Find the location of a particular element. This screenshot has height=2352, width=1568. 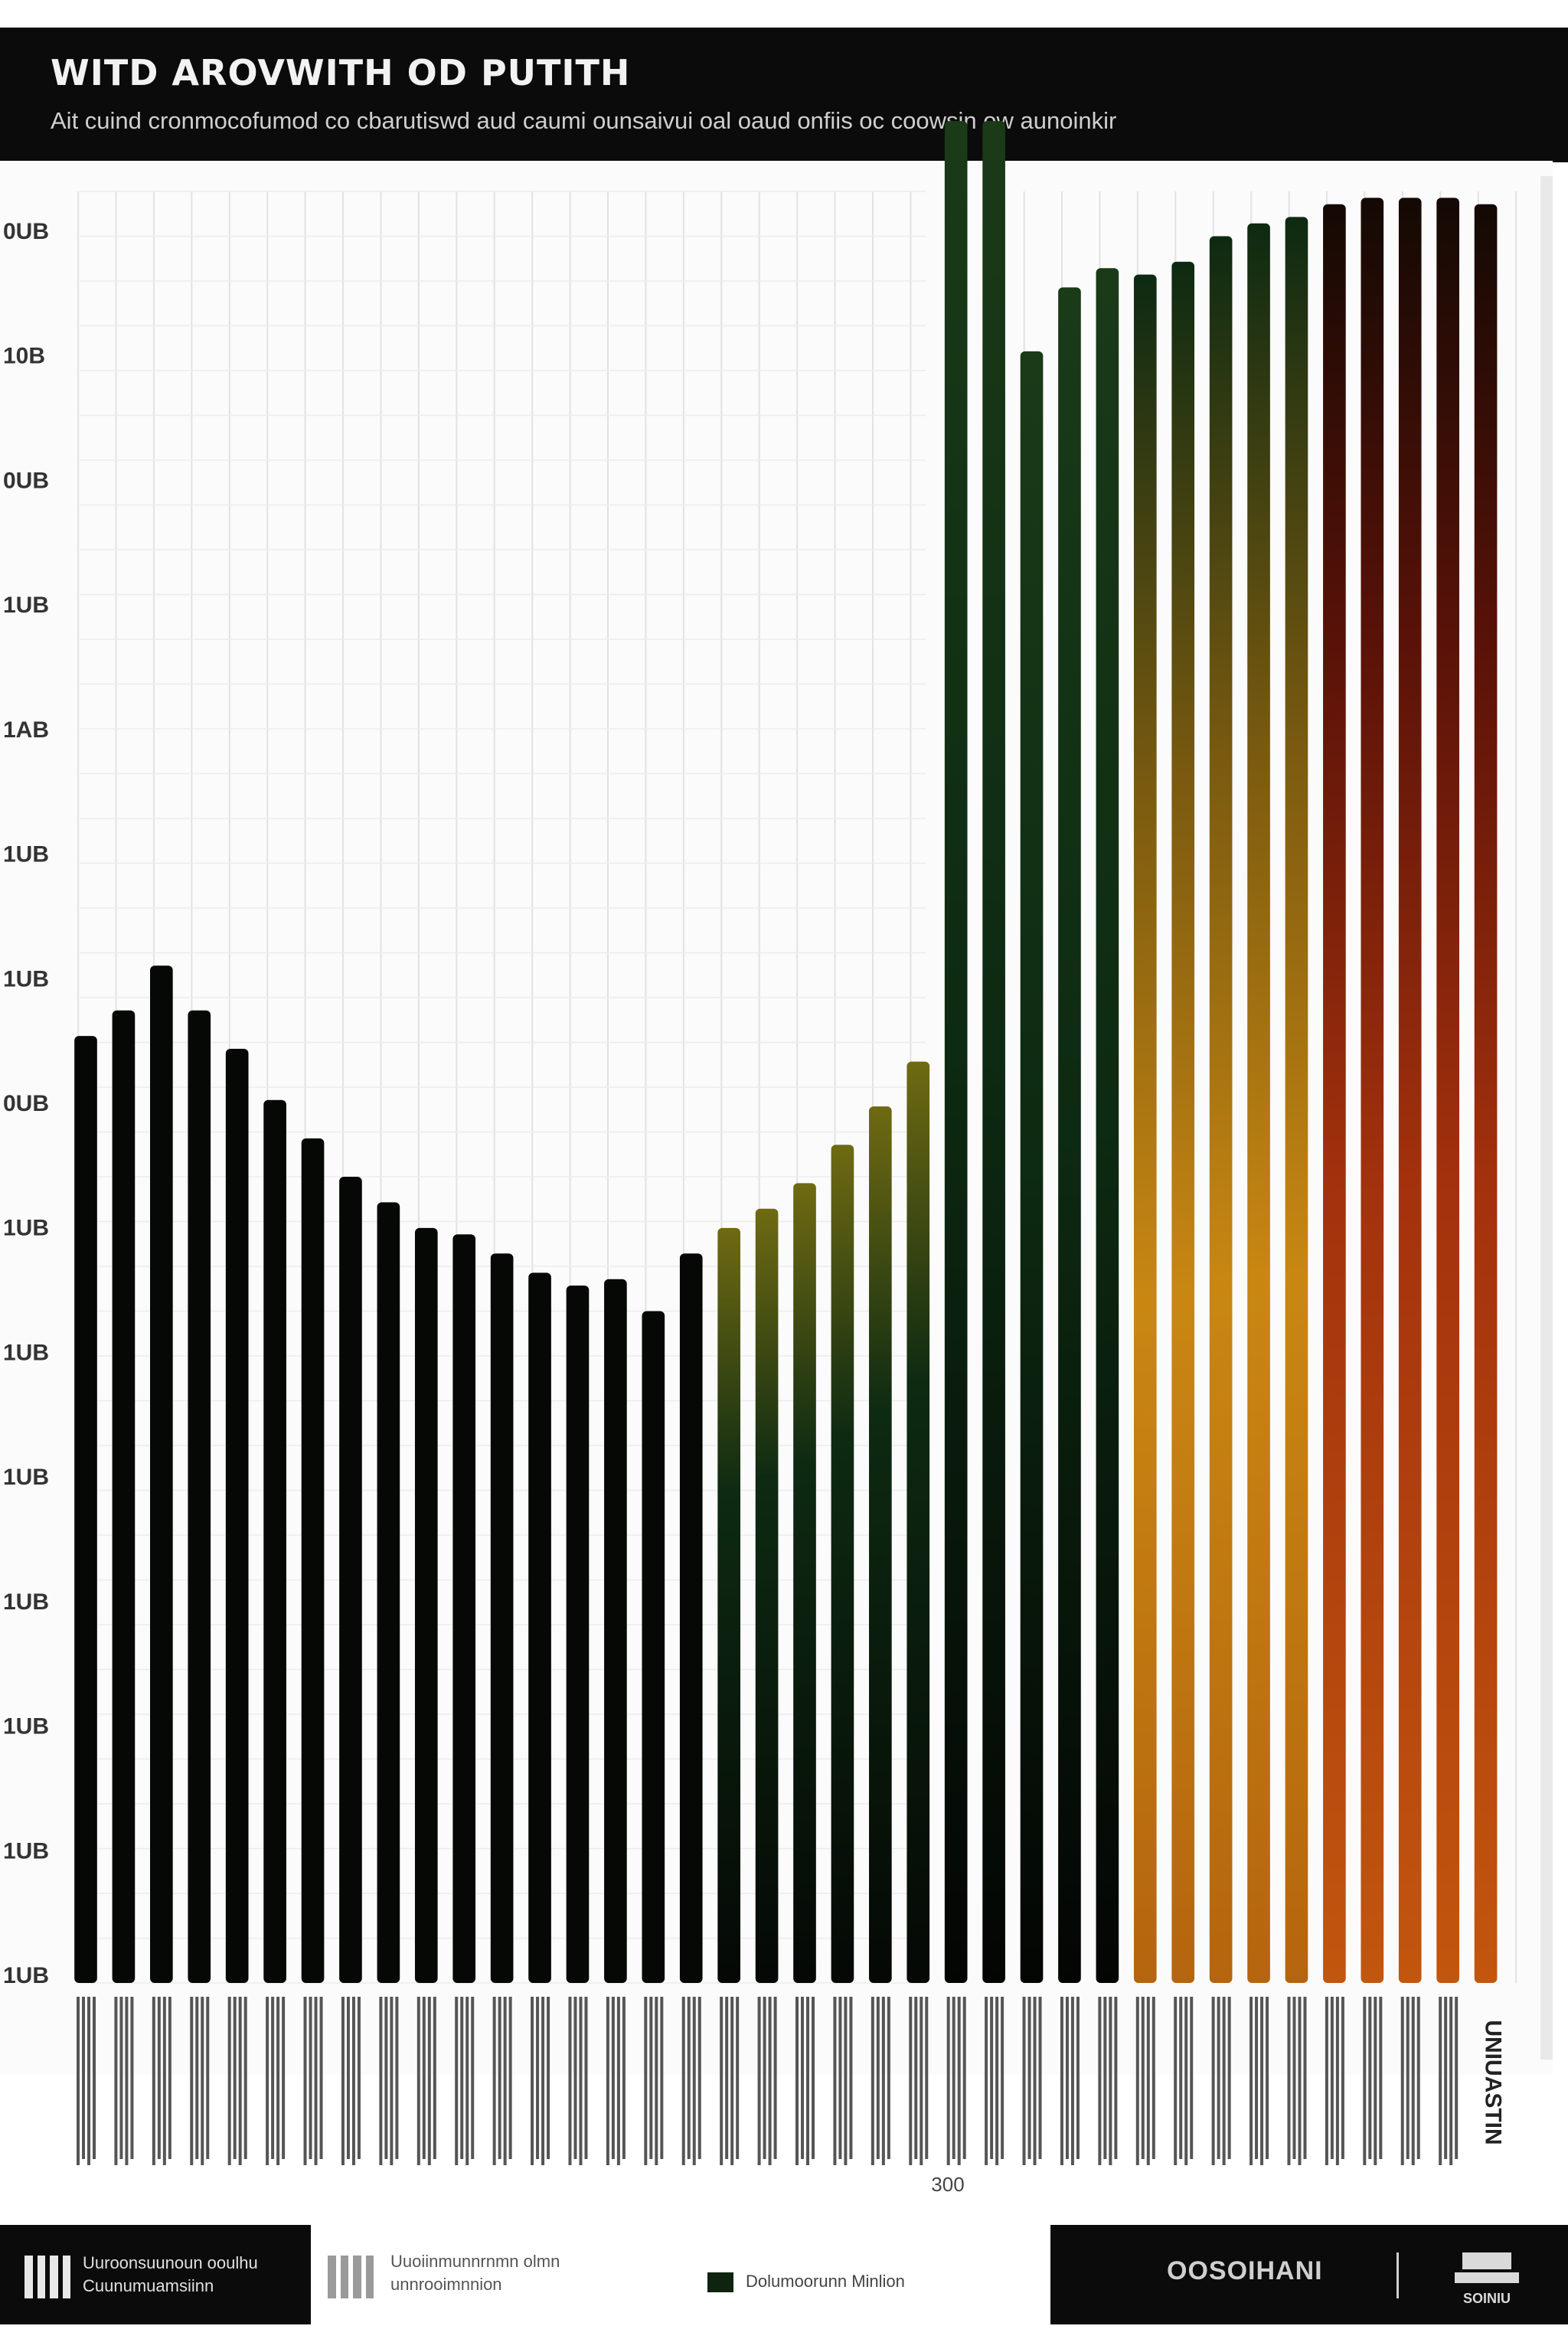

footer-left-text-2: Cuunumuamsiinn is located at coordinates (148, 2285).